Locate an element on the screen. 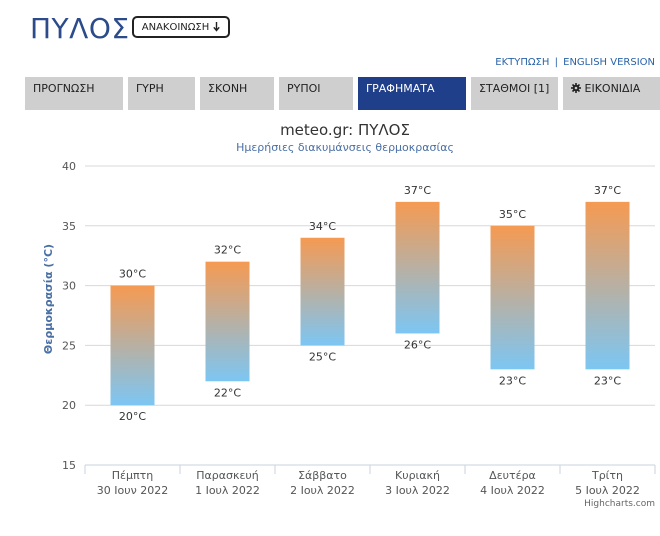  x-category-date: 3 Ιουλ 2022 is located at coordinates (417, 490).